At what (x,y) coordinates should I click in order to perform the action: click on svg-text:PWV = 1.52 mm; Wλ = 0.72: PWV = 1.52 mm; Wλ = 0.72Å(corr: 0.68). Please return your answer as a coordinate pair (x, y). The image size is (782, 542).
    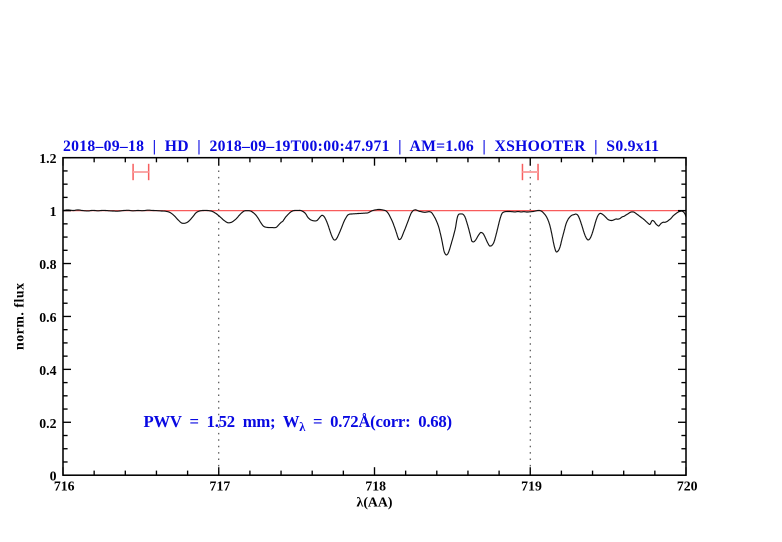
    Looking at the image, I should click on (298, 423).